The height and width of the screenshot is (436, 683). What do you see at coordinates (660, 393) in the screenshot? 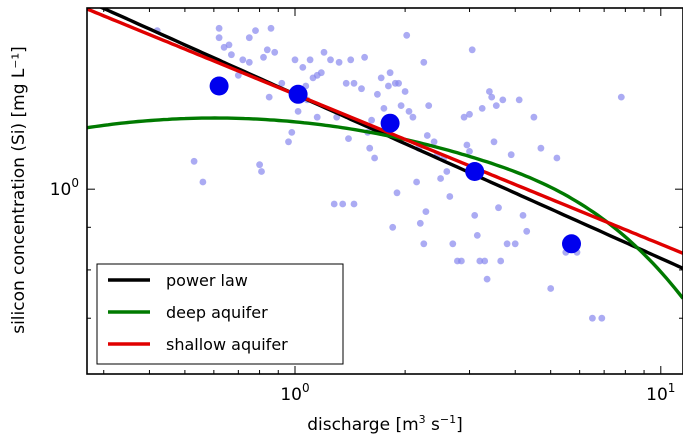
I see `x-tick-label: 10¹` at bounding box center [660, 393].